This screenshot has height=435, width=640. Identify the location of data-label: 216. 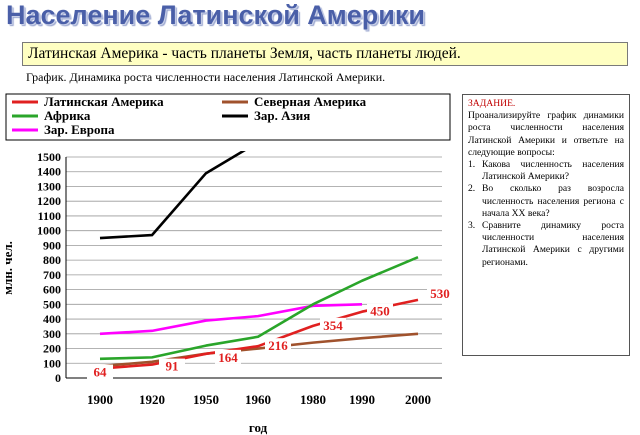
(278, 345).